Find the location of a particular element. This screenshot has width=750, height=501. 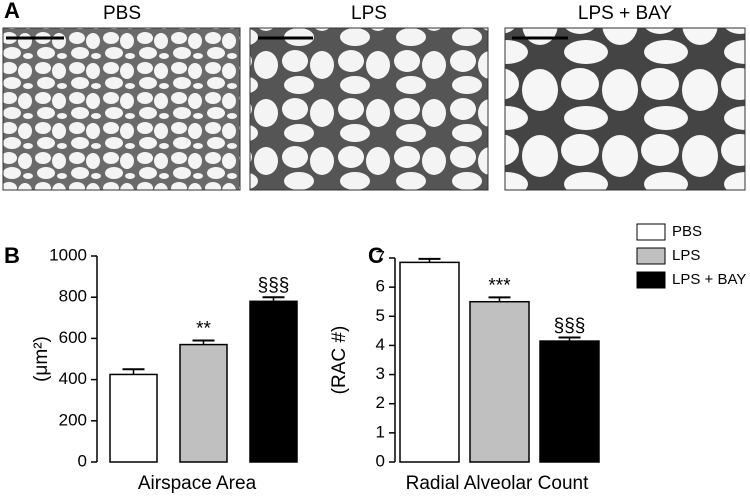

y-tick-label: 3 is located at coordinates (380, 373).